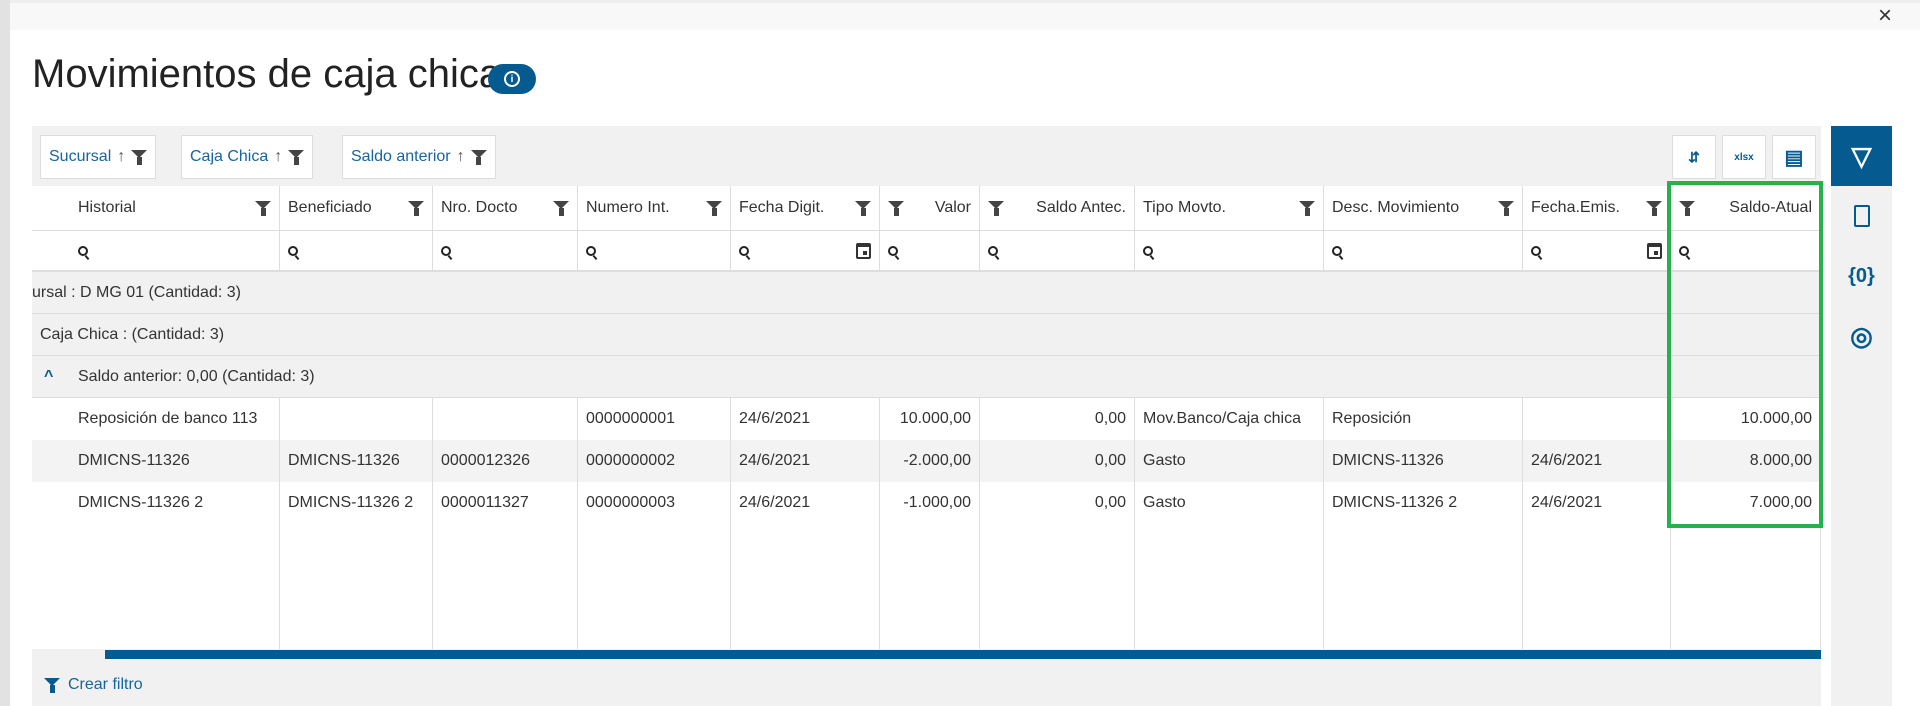  I want to click on column-header: Historial, so click(156, 208).